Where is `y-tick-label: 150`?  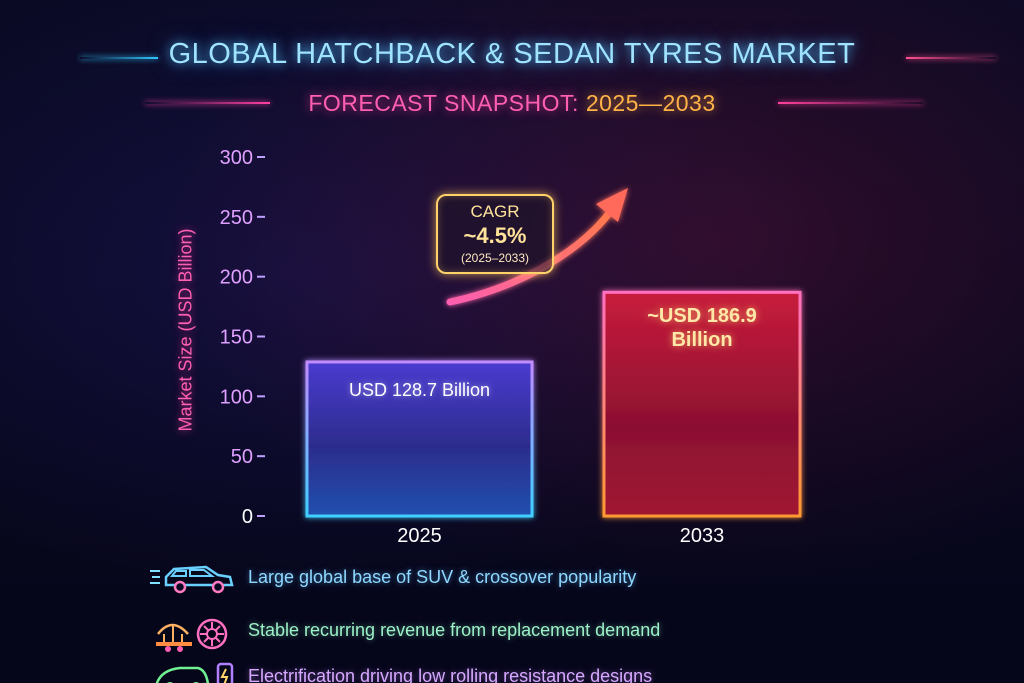
y-tick-label: 150 is located at coordinates (236, 338).